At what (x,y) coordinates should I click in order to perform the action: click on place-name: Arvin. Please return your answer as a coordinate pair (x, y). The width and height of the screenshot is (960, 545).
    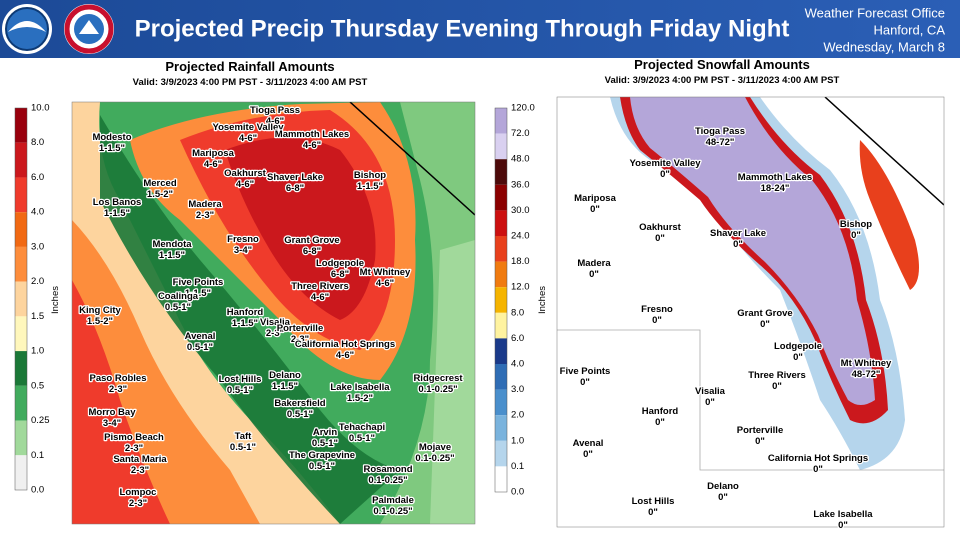
    Looking at the image, I should click on (325, 432).